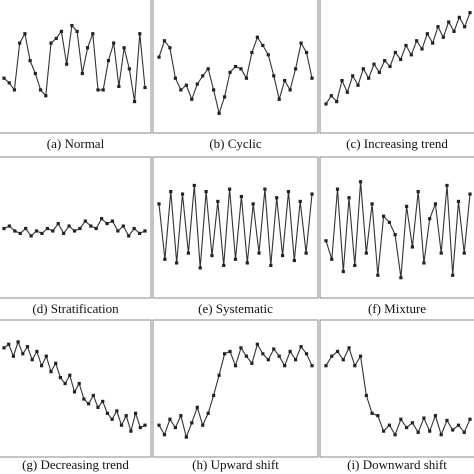 The width and height of the screenshot is (474, 474). What do you see at coordinates (76, 143) in the screenshot?
I see `panel-caption: (a) Normal` at bounding box center [76, 143].